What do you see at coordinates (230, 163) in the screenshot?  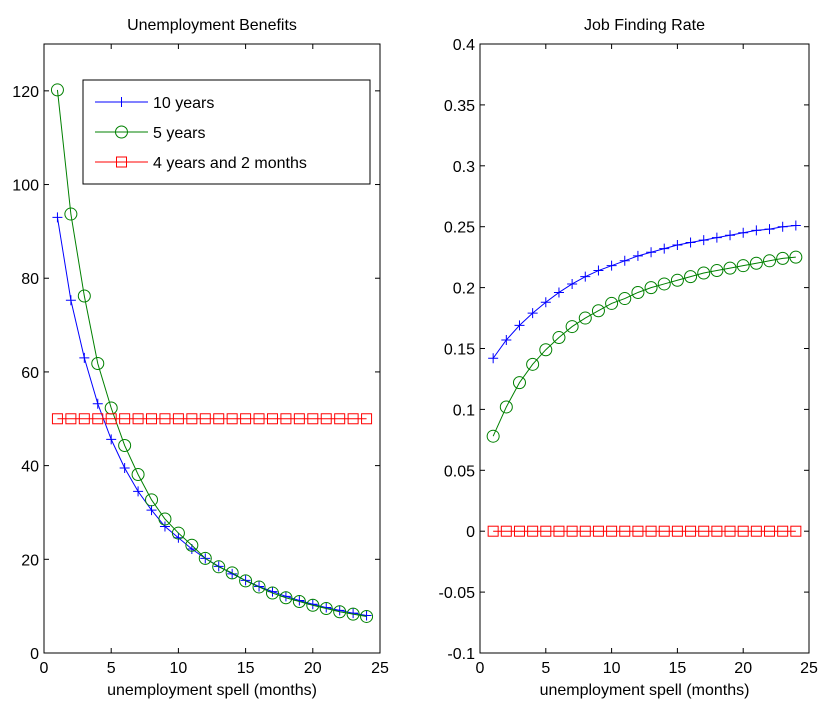 I see `legend-label: 4 years and 2 months` at bounding box center [230, 163].